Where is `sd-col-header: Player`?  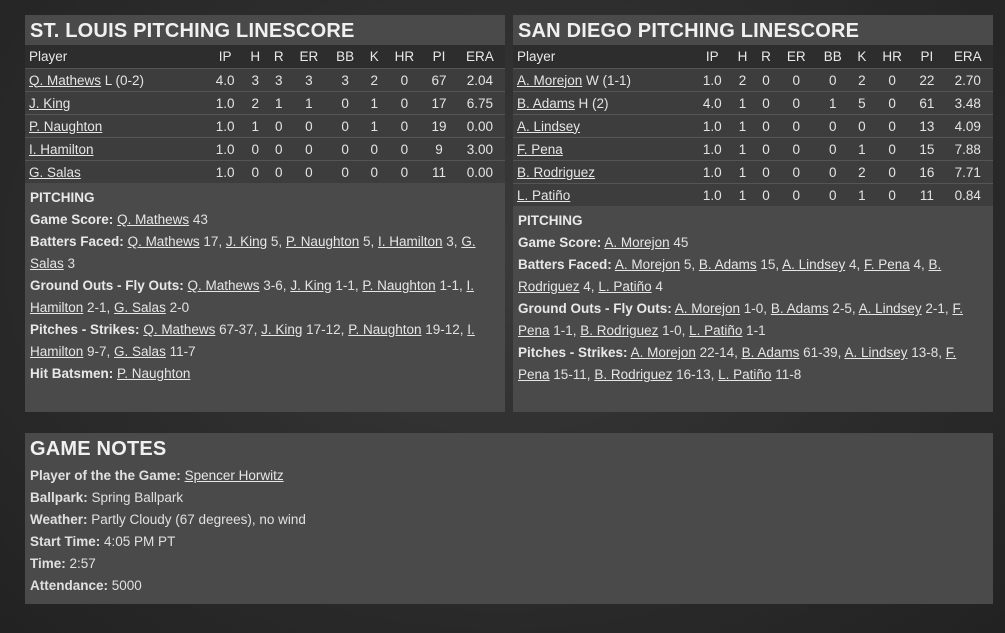
sd-col-header: Player is located at coordinates (603, 57).